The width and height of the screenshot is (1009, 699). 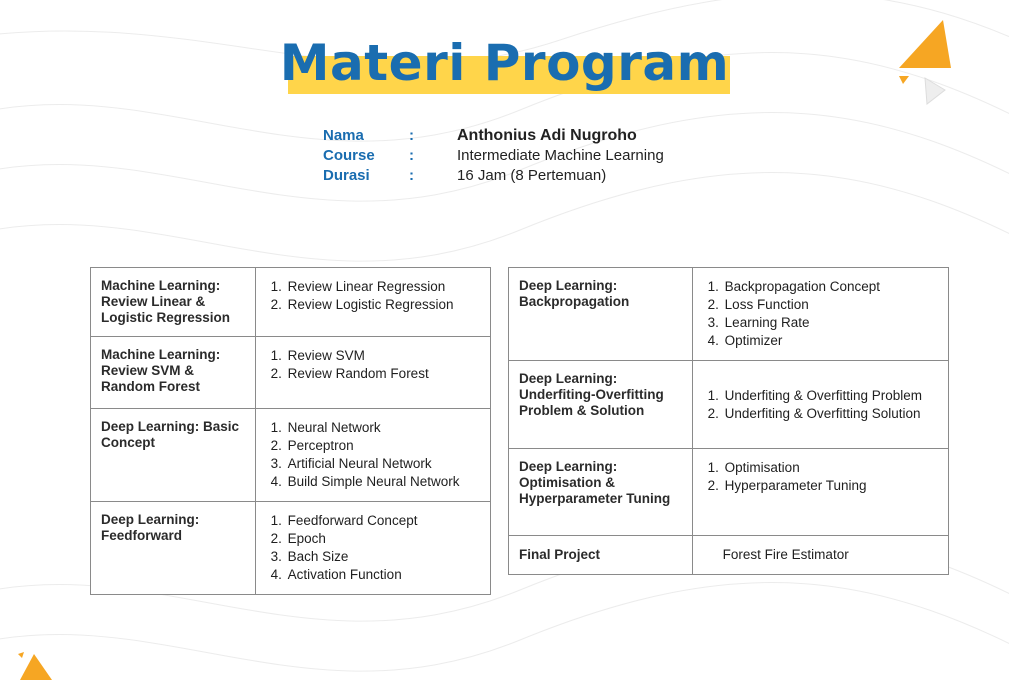 What do you see at coordinates (383, 305) in the screenshot?
I see `list-item: Review Logistic Regression` at bounding box center [383, 305].